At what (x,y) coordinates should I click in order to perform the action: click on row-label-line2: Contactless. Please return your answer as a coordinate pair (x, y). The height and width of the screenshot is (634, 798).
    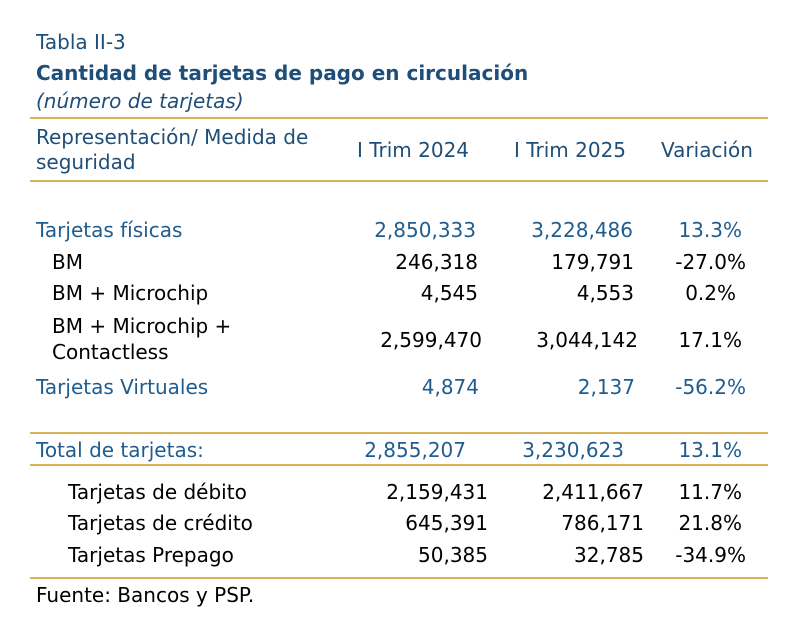
    Looking at the image, I should click on (110, 352).